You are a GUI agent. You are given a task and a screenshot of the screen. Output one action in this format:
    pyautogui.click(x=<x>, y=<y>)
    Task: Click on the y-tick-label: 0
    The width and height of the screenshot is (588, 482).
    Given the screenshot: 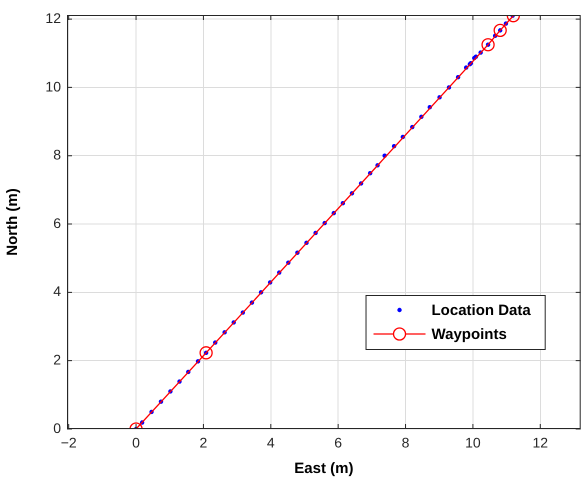 What is the action you would take?
    pyautogui.click(x=57, y=428)
    